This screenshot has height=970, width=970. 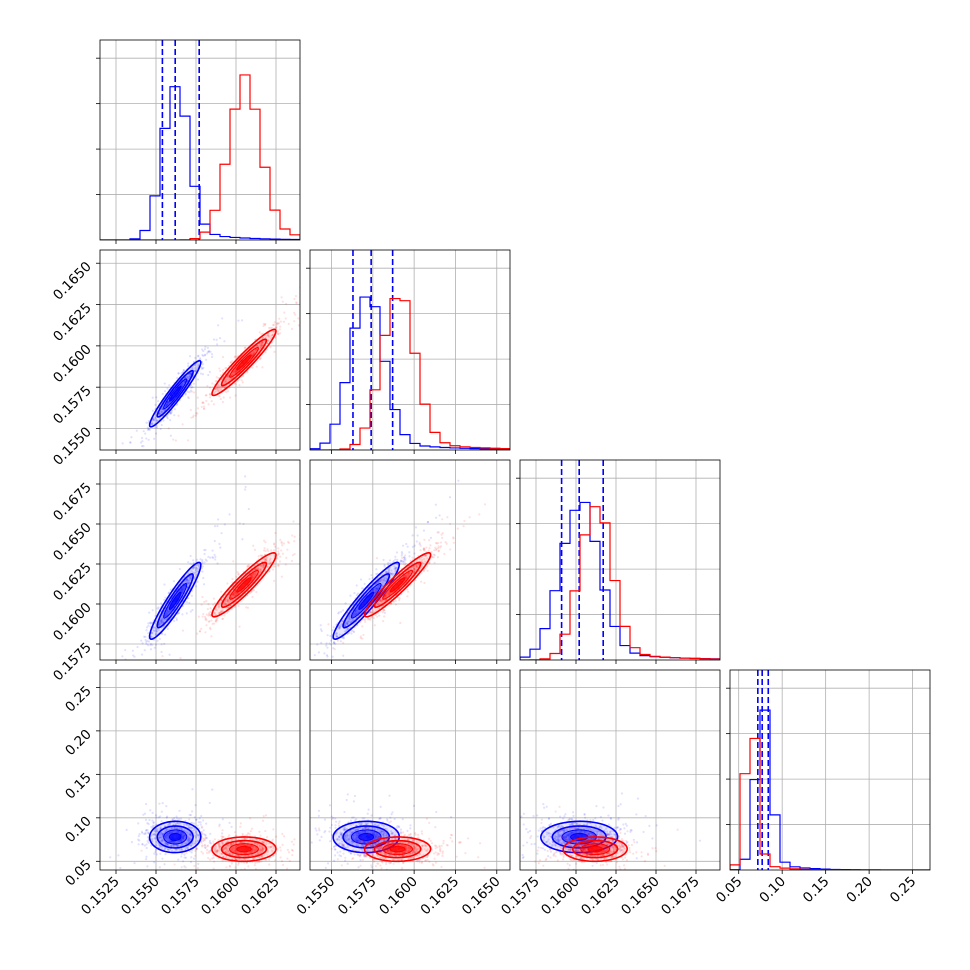 What do you see at coordinates (729, 890) in the screenshot?
I see `x-tick-label: 0.05` at bounding box center [729, 890].